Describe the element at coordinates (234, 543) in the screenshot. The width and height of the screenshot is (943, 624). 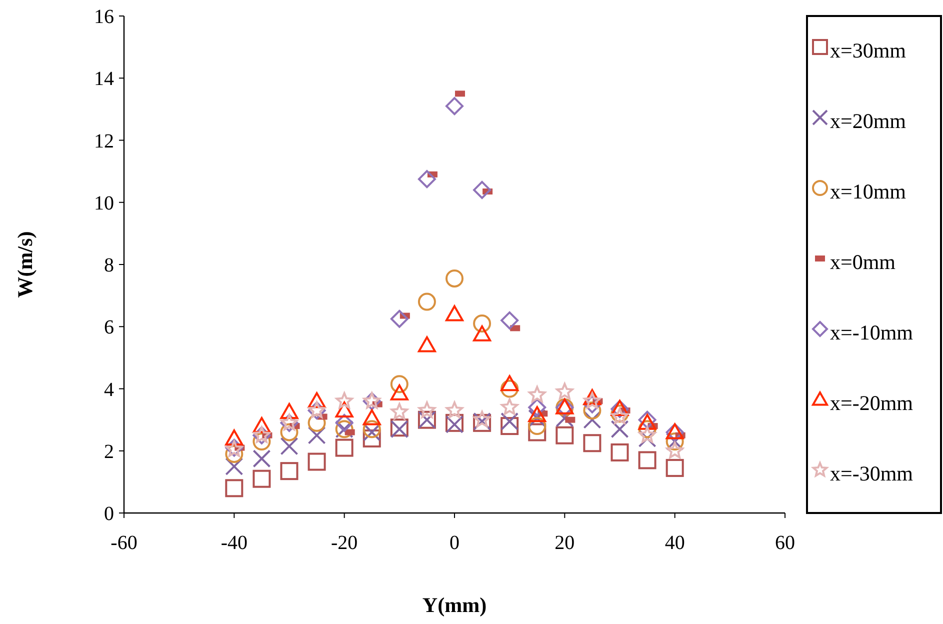
I see `x-tick-label: -40` at that location.